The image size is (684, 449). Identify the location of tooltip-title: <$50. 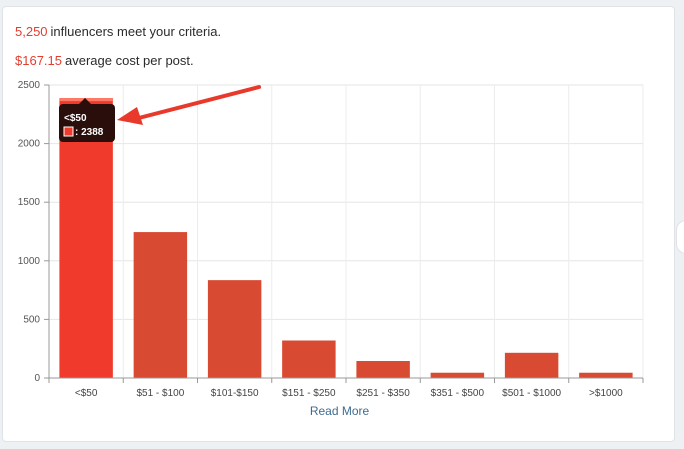
(75, 118).